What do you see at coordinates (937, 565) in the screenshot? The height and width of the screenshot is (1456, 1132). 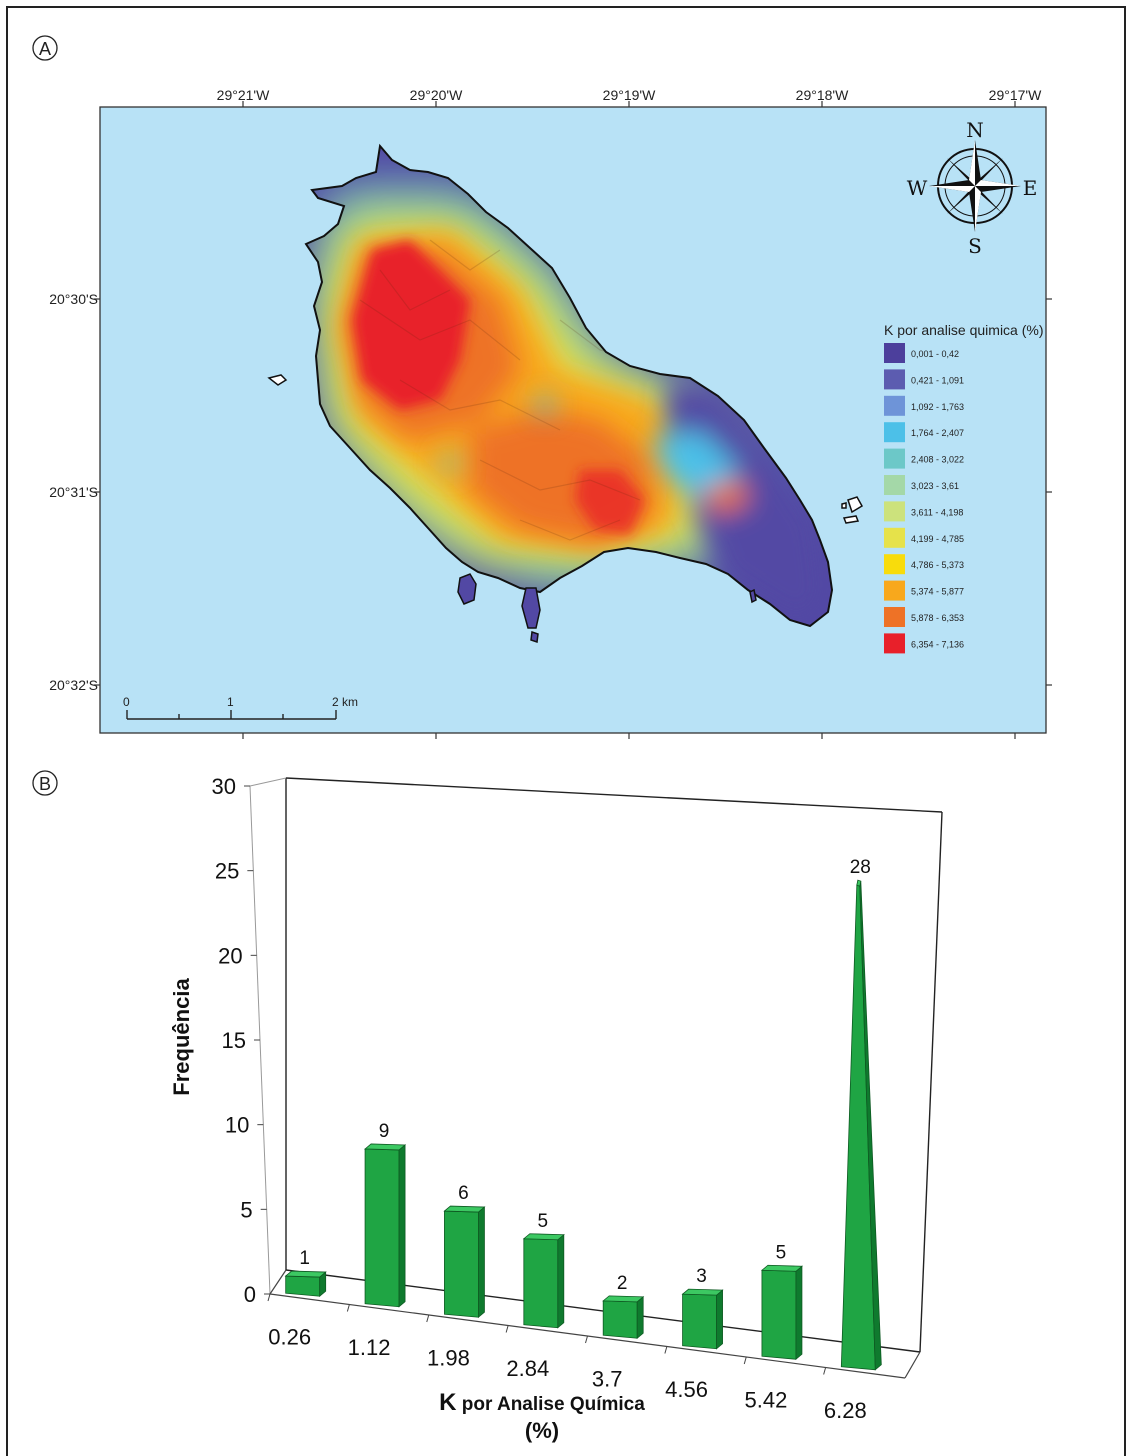 I see `legend-item-label: 4,786 - 5,373` at bounding box center [937, 565].